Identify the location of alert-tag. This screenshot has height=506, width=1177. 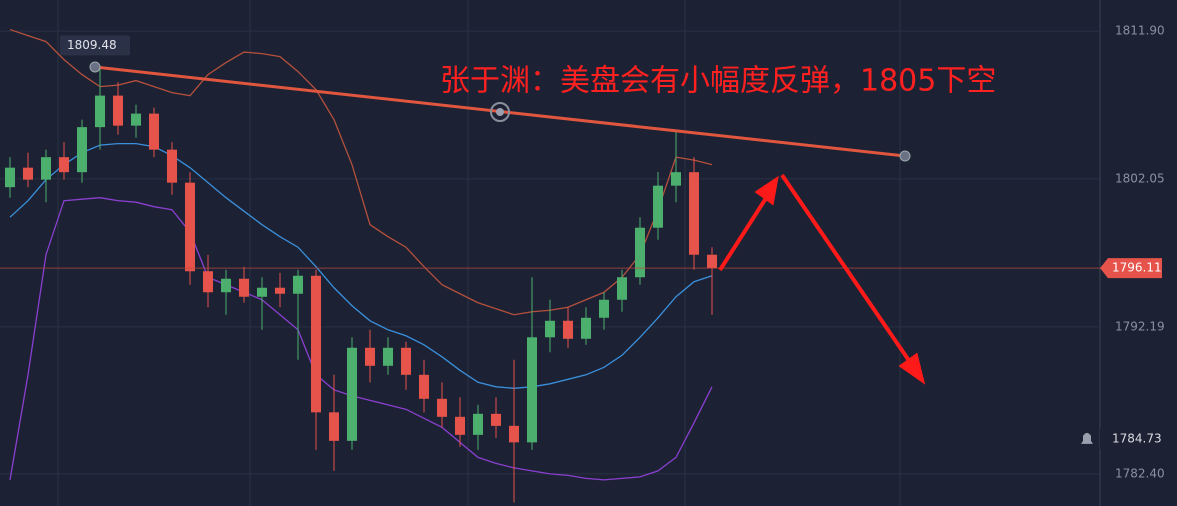
(1138, 438).